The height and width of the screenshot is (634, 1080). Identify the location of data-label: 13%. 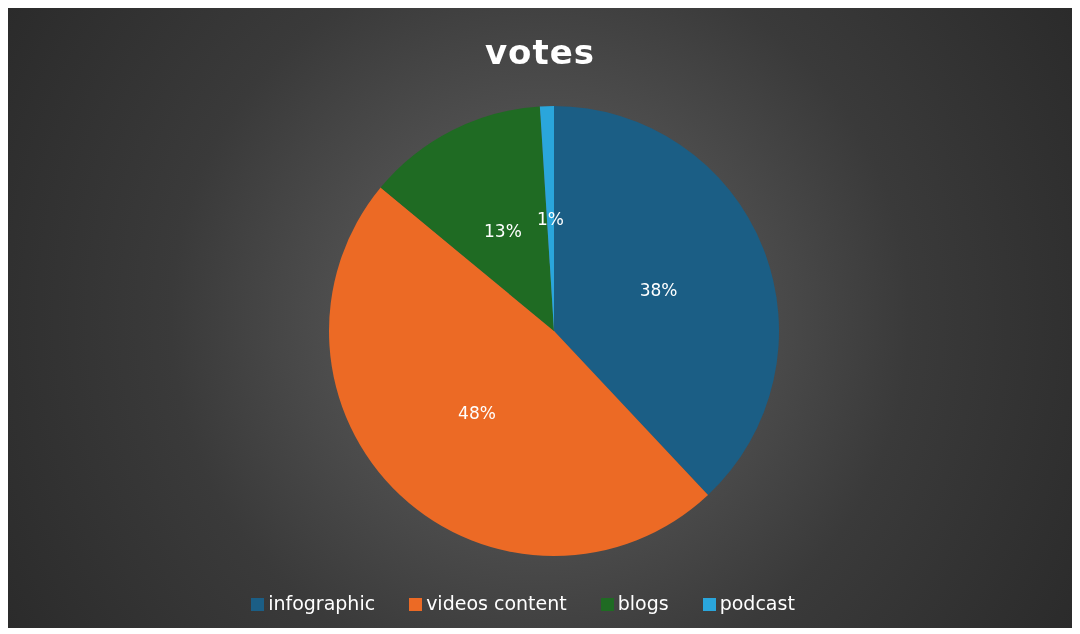
(503, 230).